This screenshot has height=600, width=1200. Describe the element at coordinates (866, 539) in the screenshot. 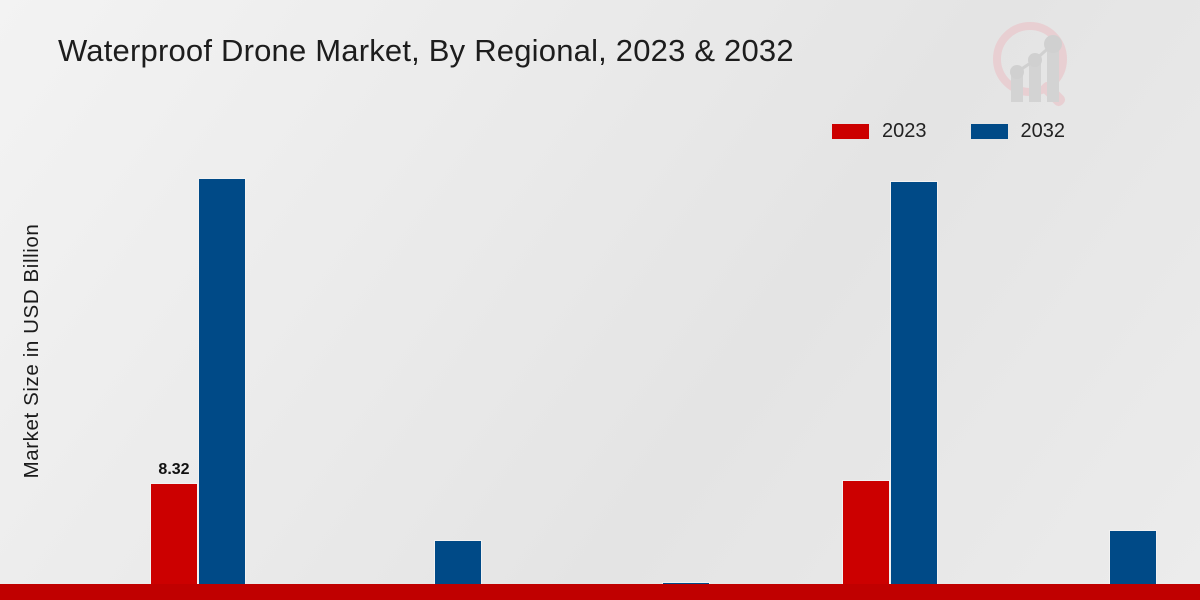

I see `bar-2023-asia-pacific` at that location.